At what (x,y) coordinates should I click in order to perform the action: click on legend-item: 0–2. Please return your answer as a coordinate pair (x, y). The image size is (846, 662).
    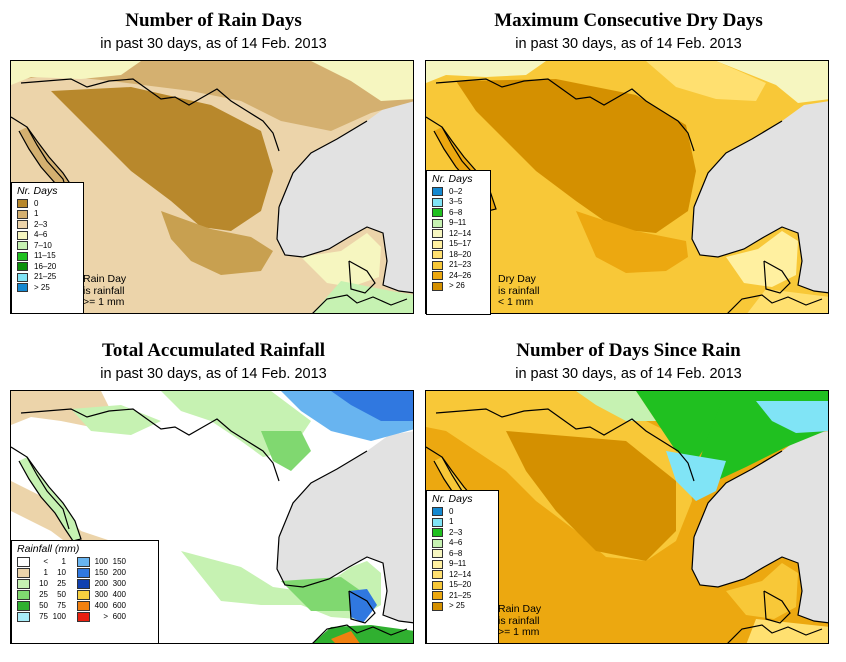
    Looking at the image, I should click on (458, 192).